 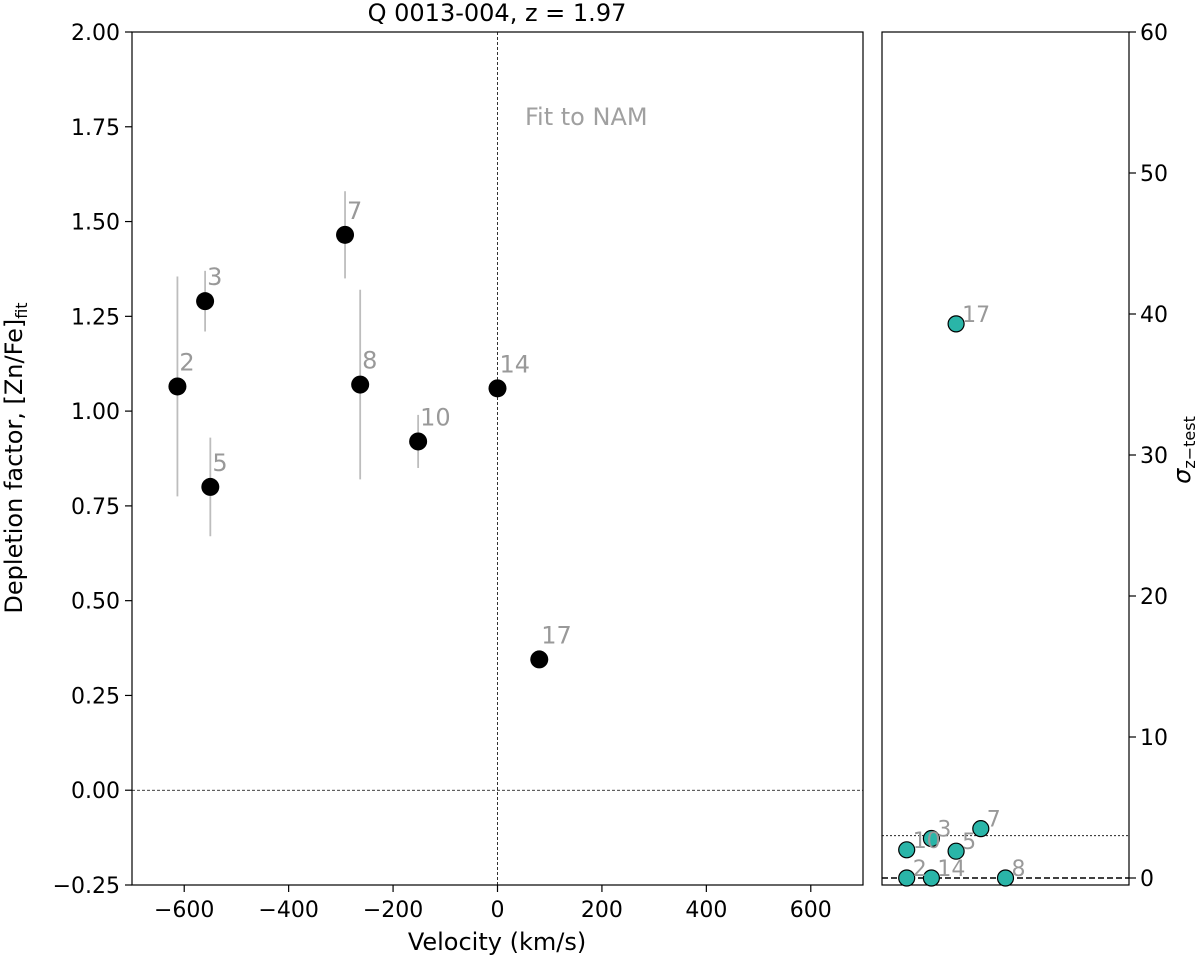 I want to click on point-label: 10, so click(x=435, y=417).